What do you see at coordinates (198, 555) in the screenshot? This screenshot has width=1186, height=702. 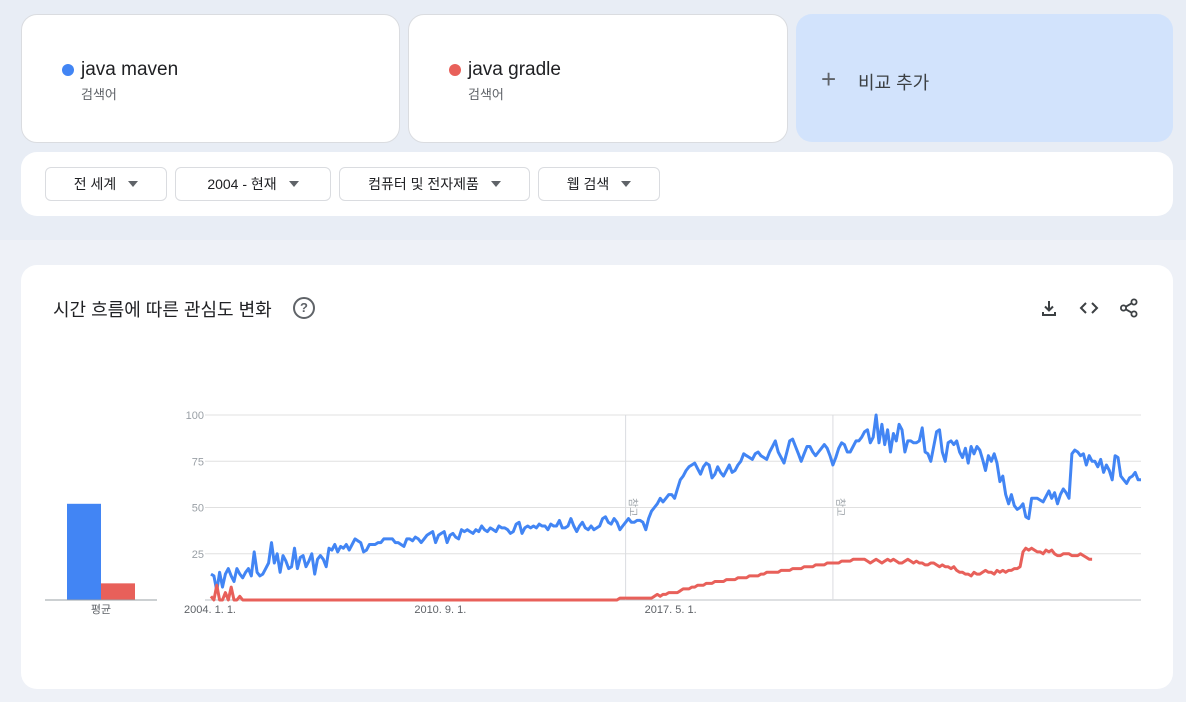 I see `y-tick-label: 25` at bounding box center [198, 555].